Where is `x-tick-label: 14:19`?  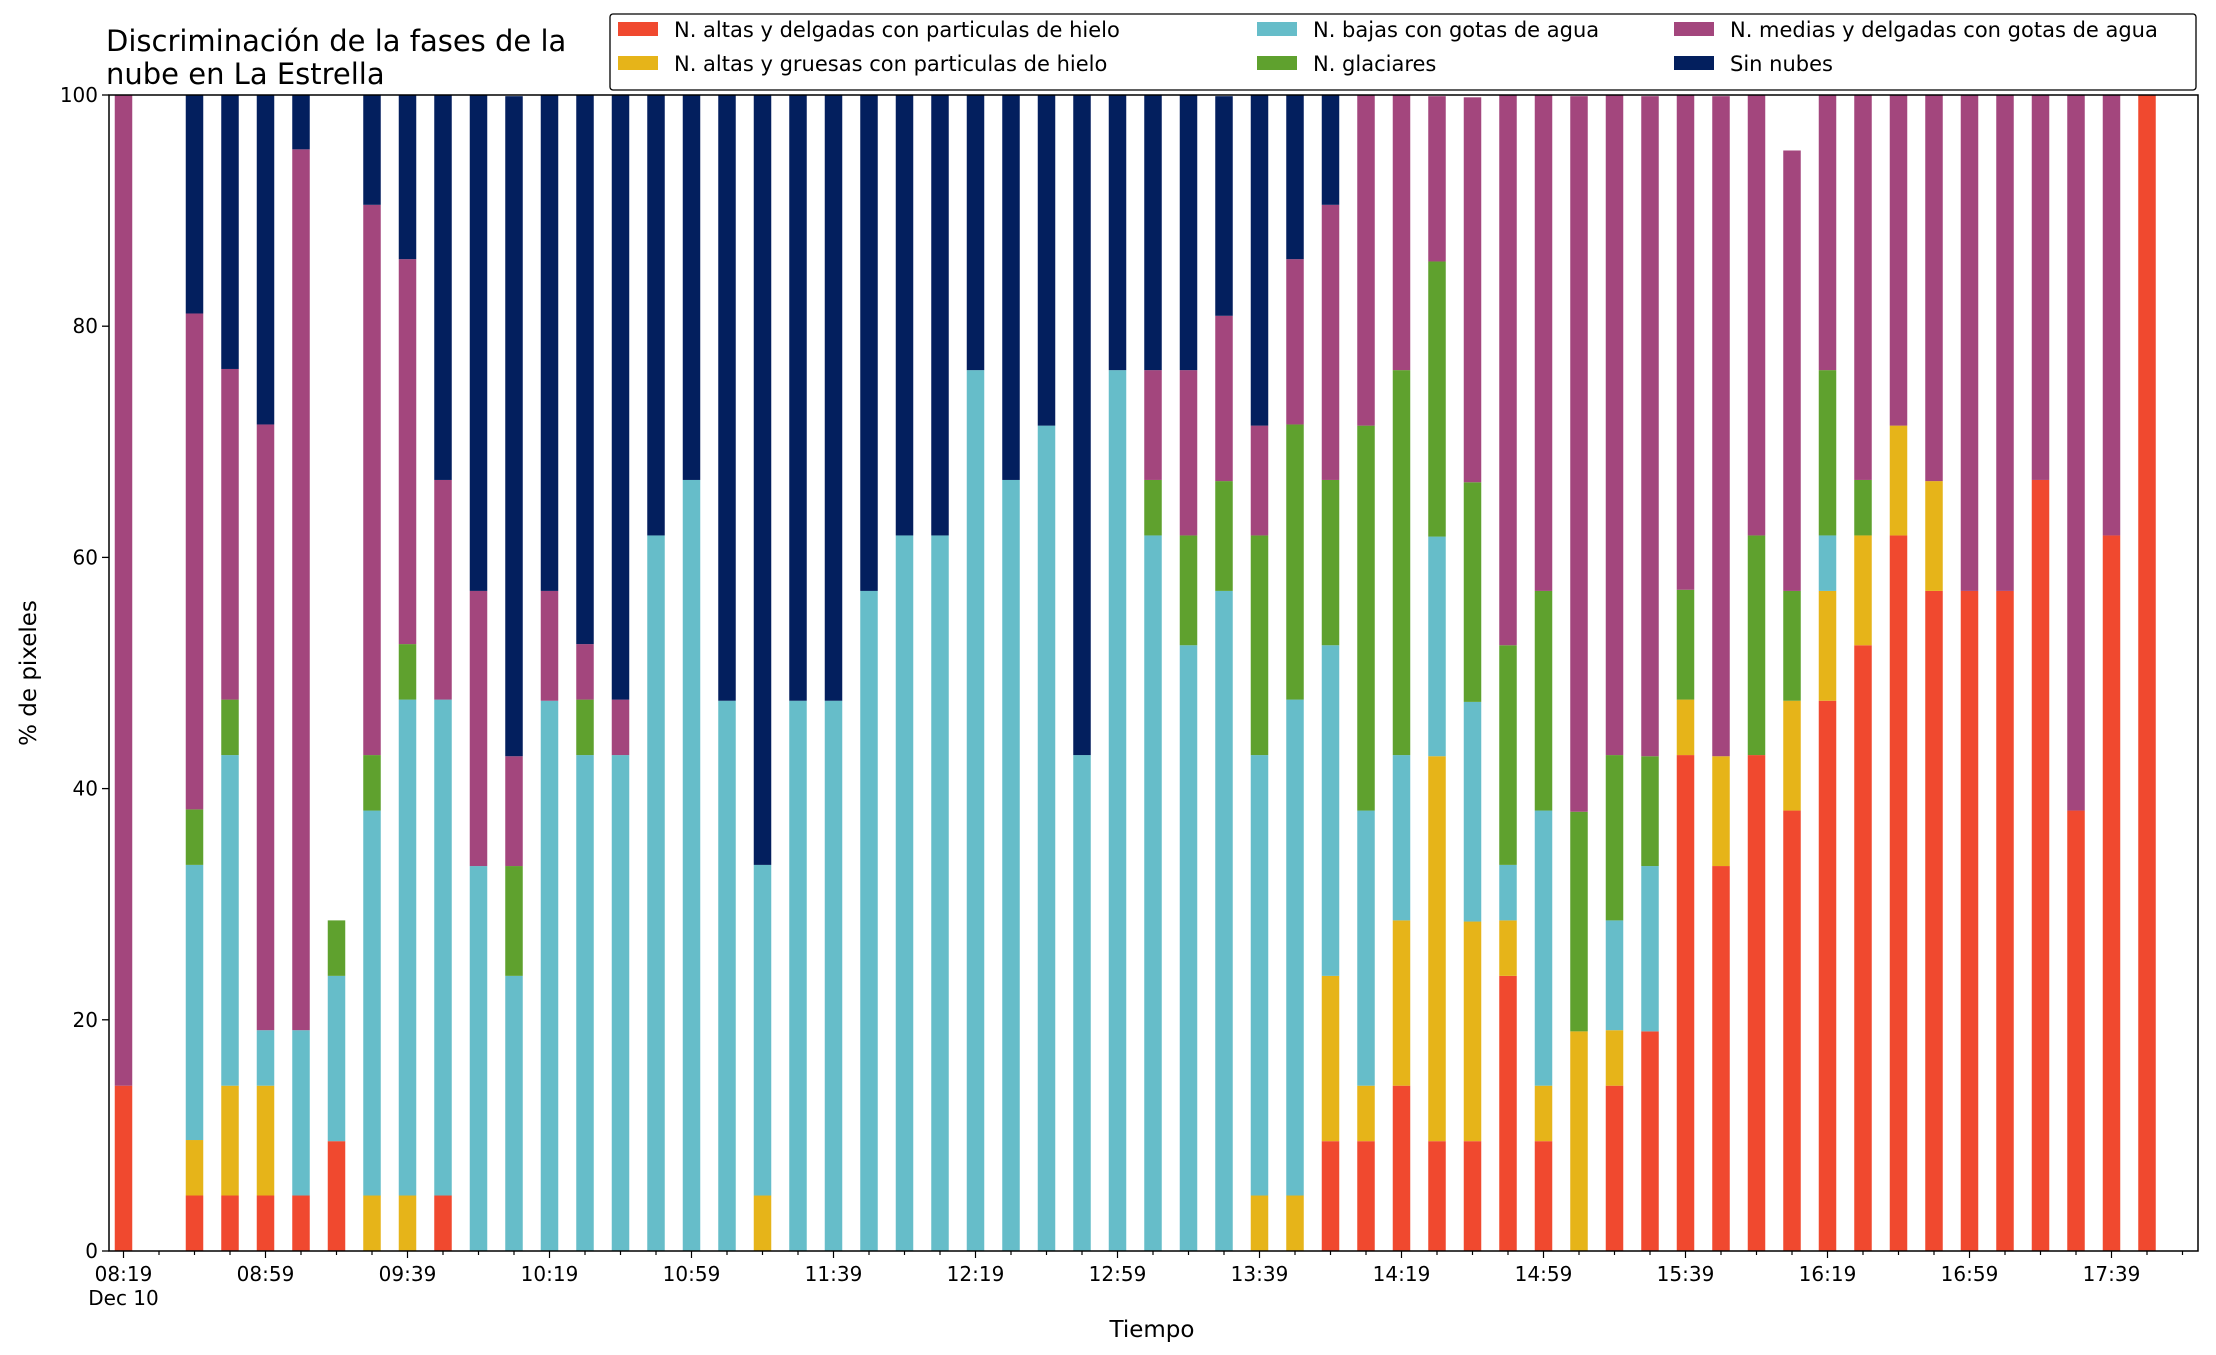 x-tick-label: 14:19 is located at coordinates (1402, 1274).